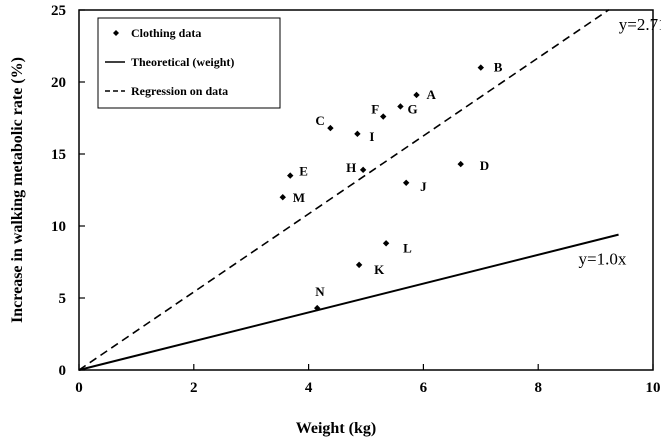 The image size is (661, 440). Describe the element at coordinates (336, 428) in the screenshot. I see `x-axis-label: Weight (kg)` at that location.